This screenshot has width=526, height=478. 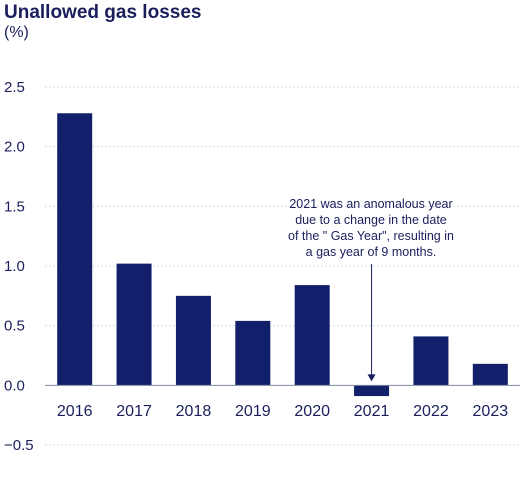 What do you see at coordinates (134, 324) in the screenshot?
I see `bar-2017` at bounding box center [134, 324].